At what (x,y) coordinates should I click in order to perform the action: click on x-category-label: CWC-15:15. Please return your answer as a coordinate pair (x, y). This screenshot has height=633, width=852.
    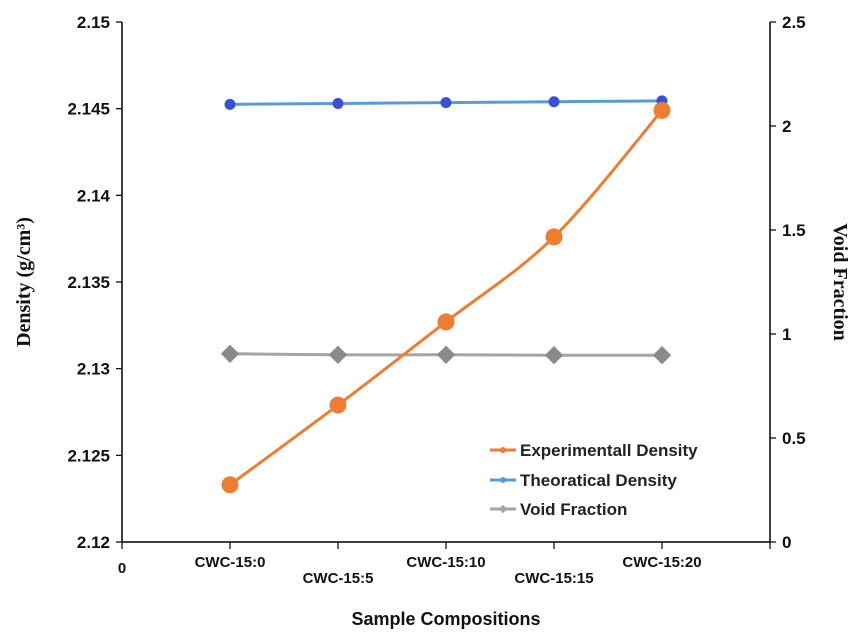
    Looking at the image, I should click on (553, 578).